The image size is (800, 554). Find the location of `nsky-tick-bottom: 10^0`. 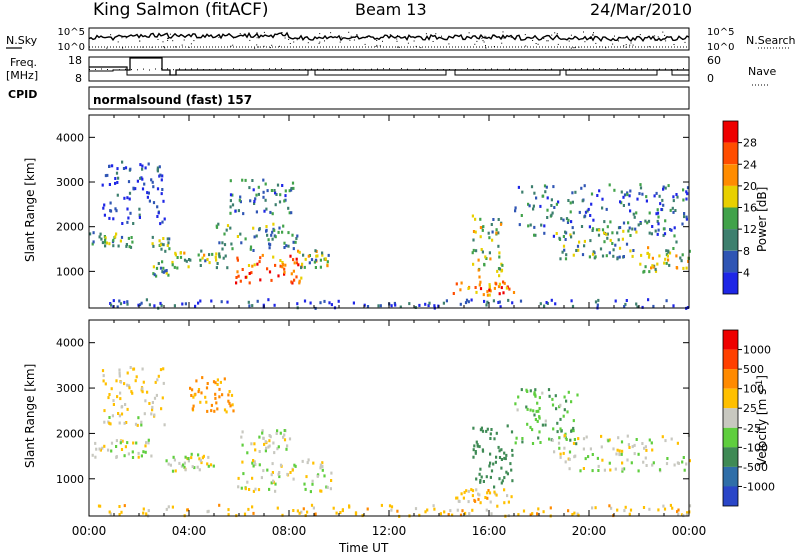

nsky-tick-bottom: 10^0 is located at coordinates (71, 47).